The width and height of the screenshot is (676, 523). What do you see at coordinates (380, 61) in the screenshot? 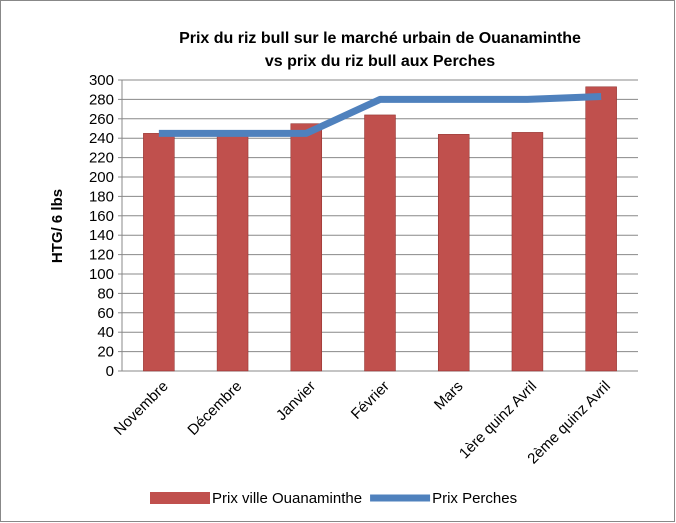
I see `chart-title: vs prix du riz bull aux Perches` at bounding box center [380, 61].